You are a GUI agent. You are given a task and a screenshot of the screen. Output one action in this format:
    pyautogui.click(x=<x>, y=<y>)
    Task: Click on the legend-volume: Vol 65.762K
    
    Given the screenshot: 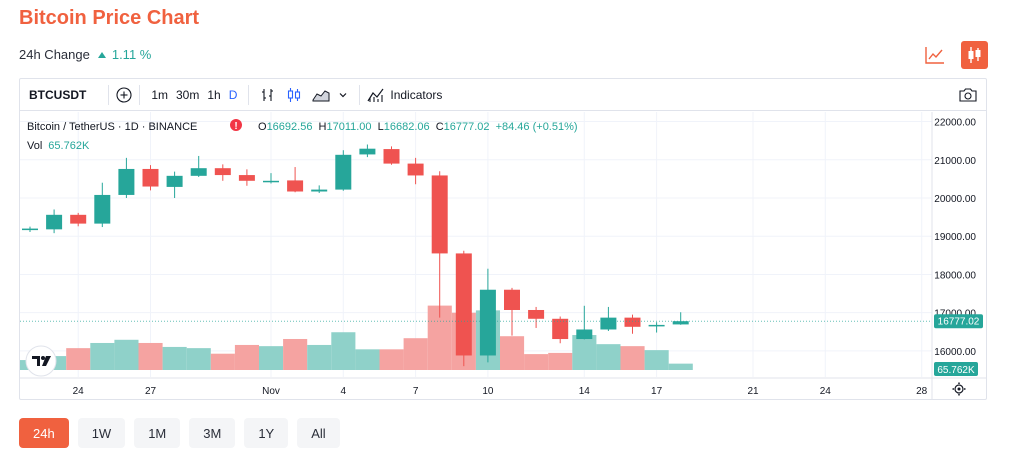 What is the action you would take?
    pyautogui.click(x=58, y=146)
    